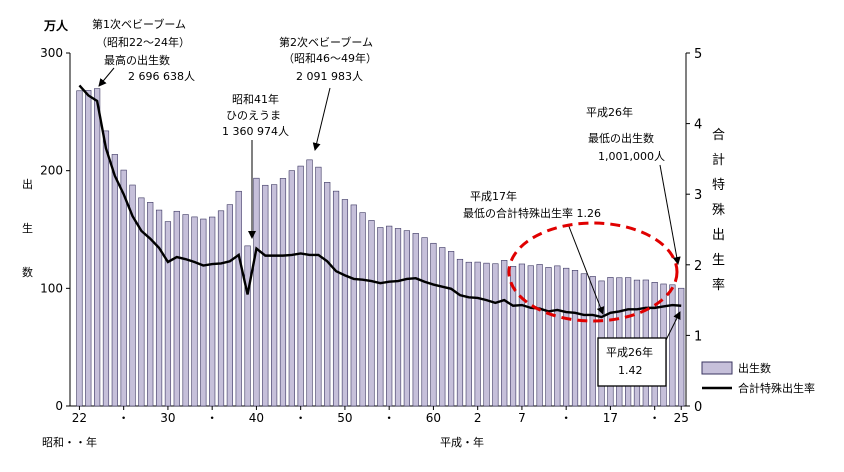 The height and width of the screenshot is (472, 844). What do you see at coordinates (161, 76) in the screenshot?
I see `boom1-value: 2 696 638人` at bounding box center [161, 76].